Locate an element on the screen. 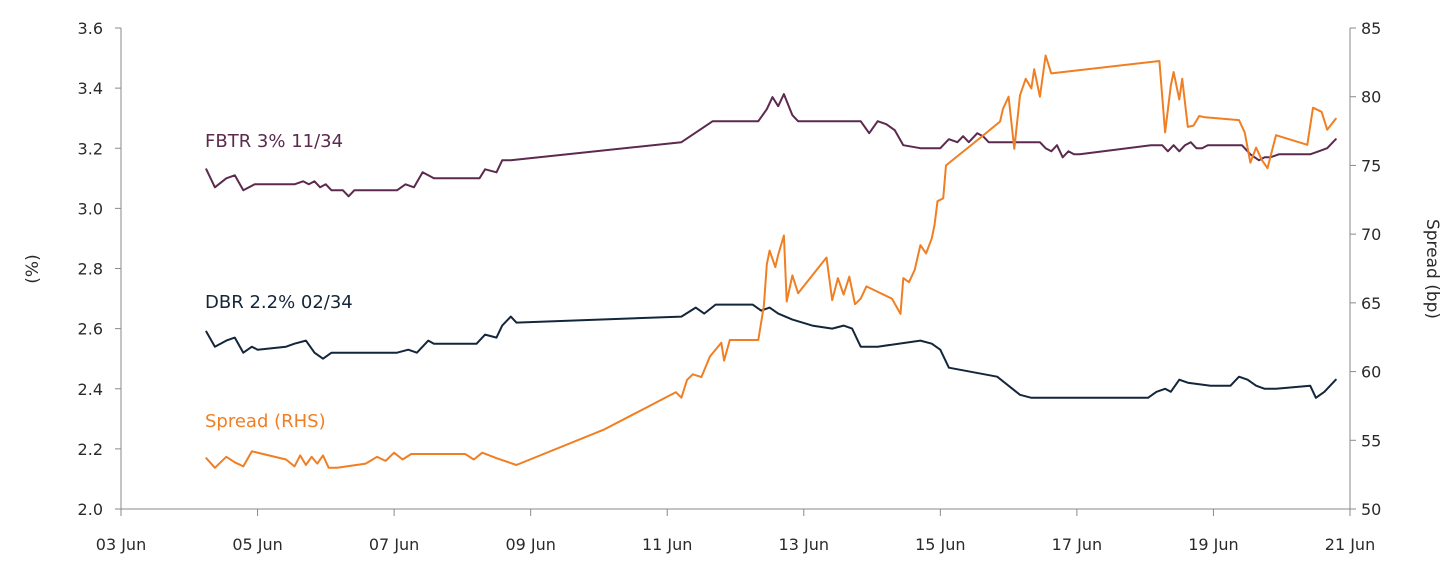 The height and width of the screenshot is (576, 1453). right-tick-label: 85 is located at coordinates (1371, 28).